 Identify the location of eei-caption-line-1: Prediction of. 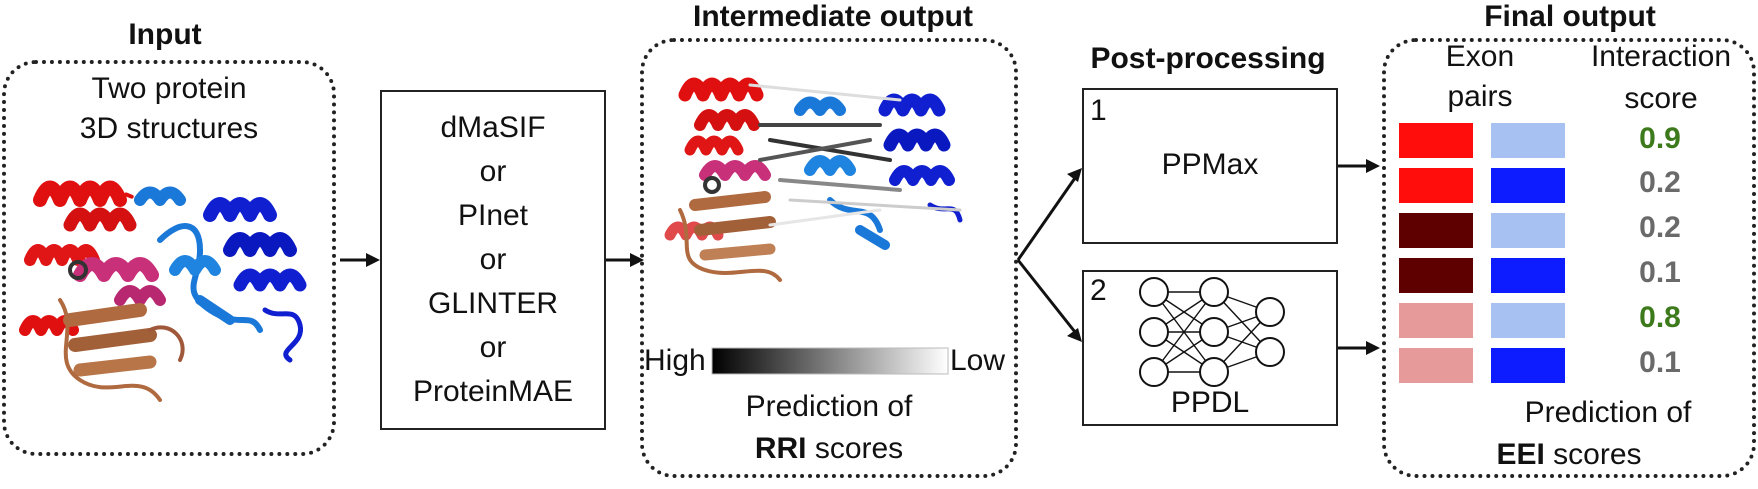
(1608, 412).